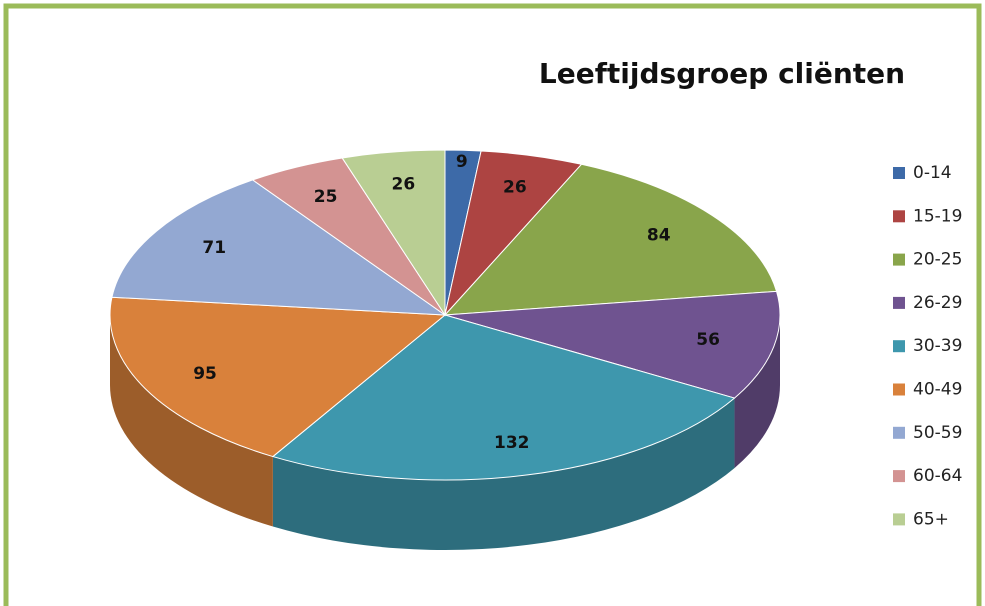 This screenshot has height=606, width=985. I want to click on data-label: 25, so click(326, 197).